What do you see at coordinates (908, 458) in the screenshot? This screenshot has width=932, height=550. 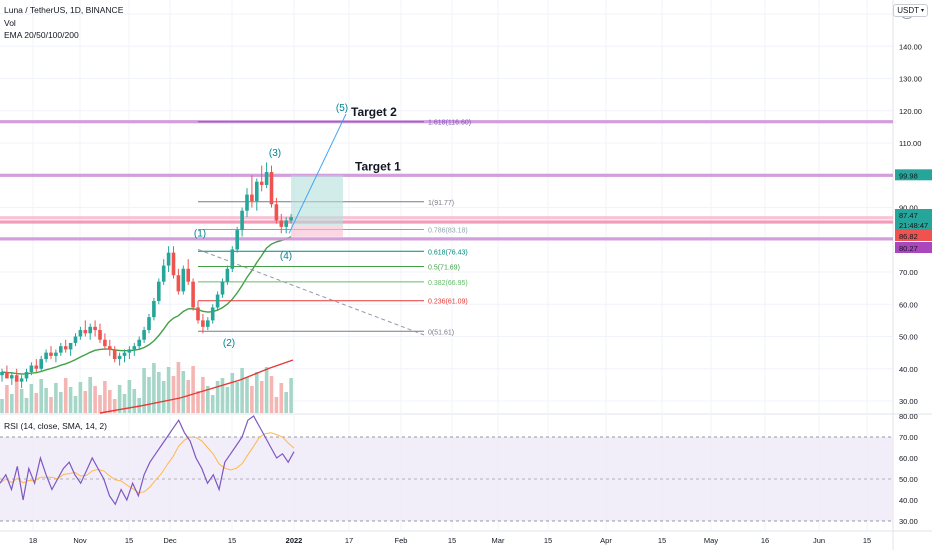 I see `rsi-tick-label: 60.00` at bounding box center [908, 458].